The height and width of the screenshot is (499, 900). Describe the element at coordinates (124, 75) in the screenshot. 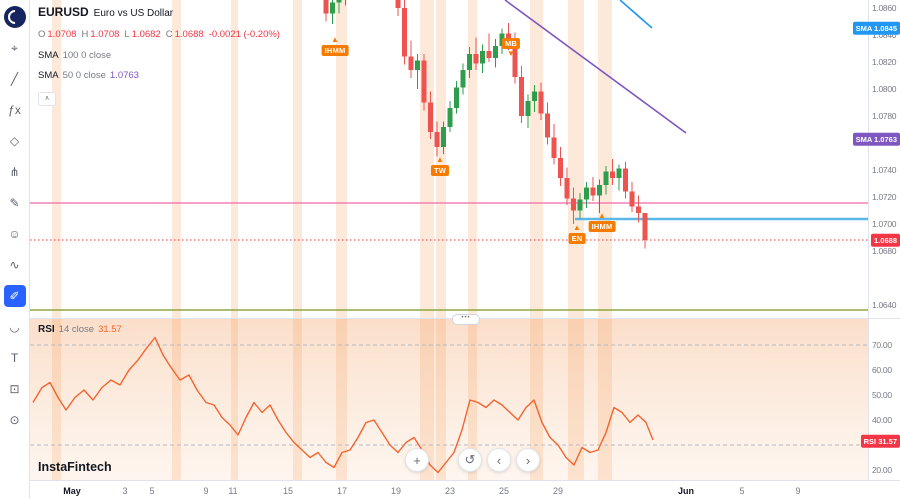

I see `sma50-value: 1.0763` at that location.